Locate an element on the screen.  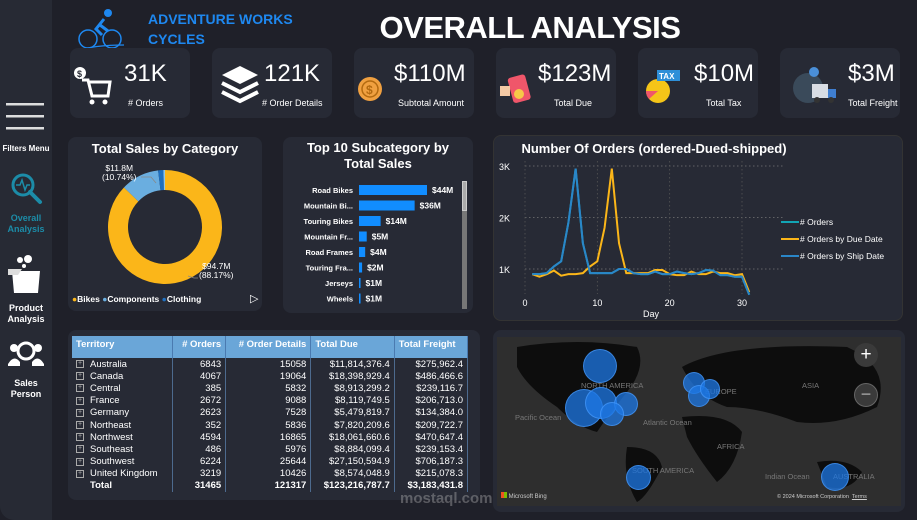
bar-data-label: $4M is located at coordinates (378, 252).